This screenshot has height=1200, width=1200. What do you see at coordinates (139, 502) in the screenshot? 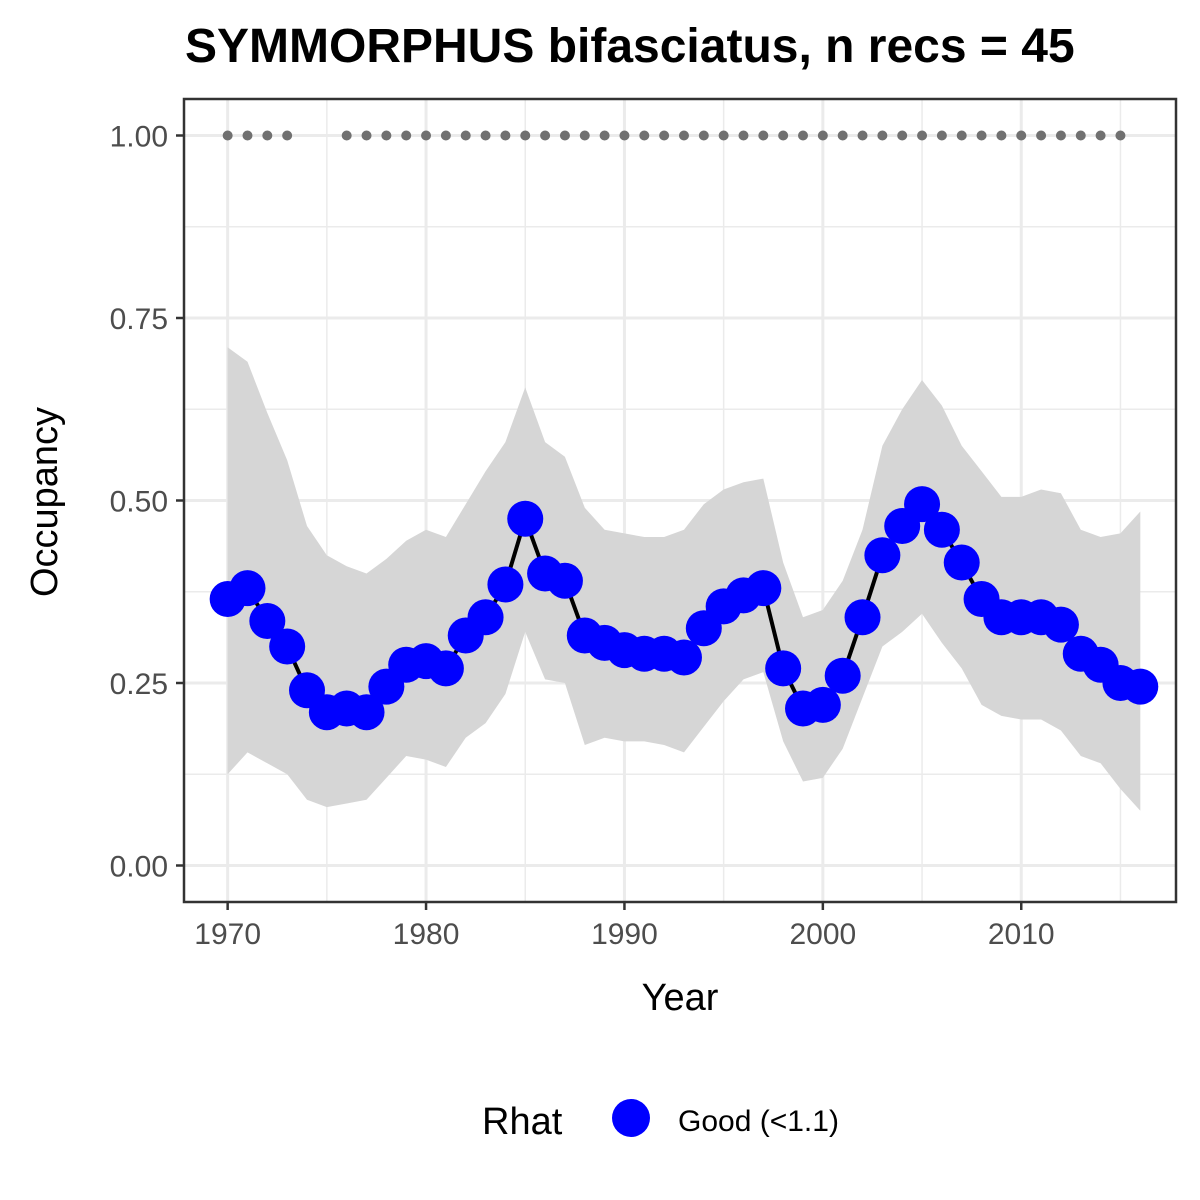
I see `y-tick-label: 0.50` at bounding box center [139, 502].